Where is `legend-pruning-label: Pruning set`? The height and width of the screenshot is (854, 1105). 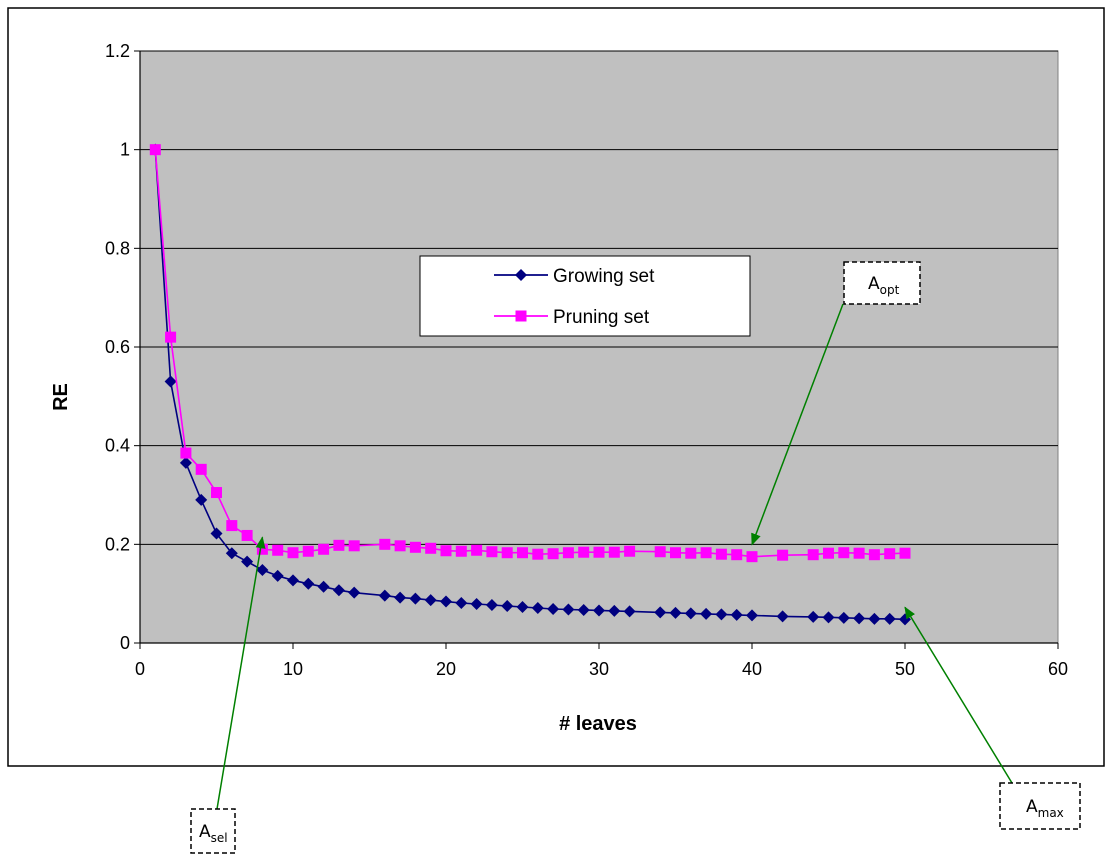
legend-pruning-label: Pruning set is located at coordinates (601, 317).